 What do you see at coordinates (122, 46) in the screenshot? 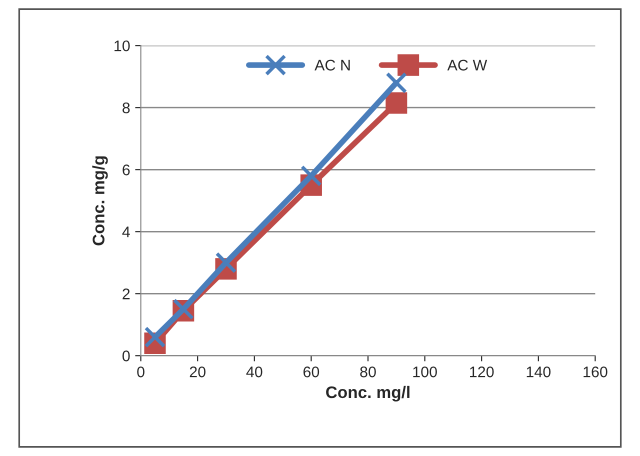
I see `y-tick-label: 10` at bounding box center [122, 46].